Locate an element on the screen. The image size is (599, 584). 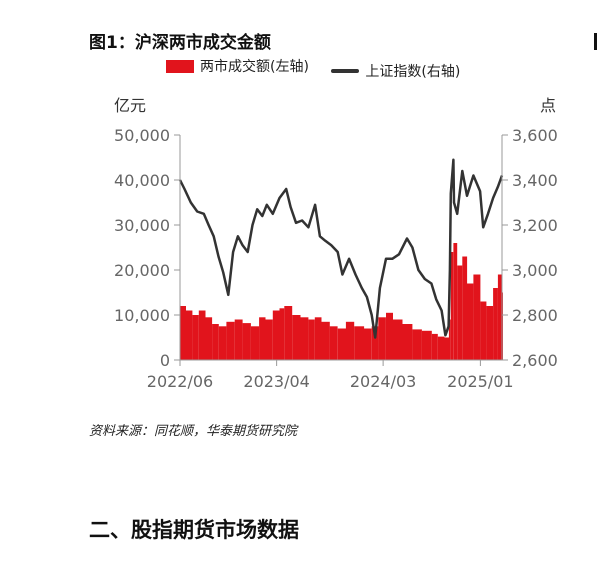
x-tick-label: 2022/06 is located at coordinates (180, 381).